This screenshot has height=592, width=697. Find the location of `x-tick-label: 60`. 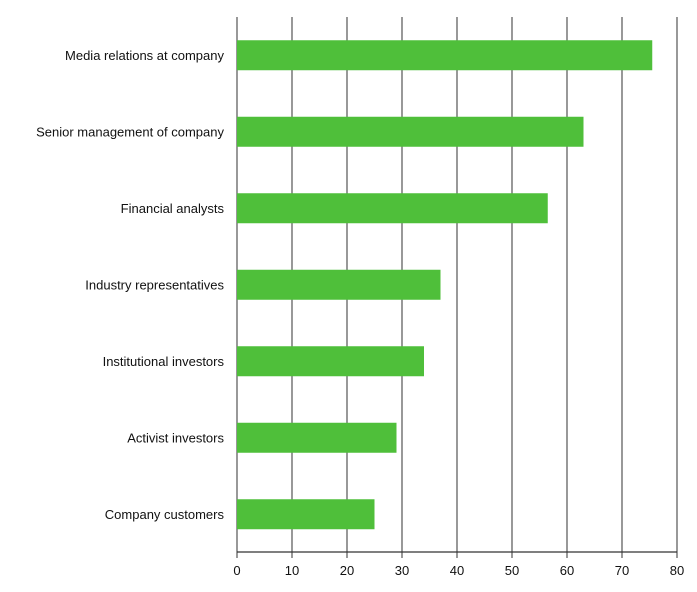

x-tick-label: 60 is located at coordinates (567, 570).